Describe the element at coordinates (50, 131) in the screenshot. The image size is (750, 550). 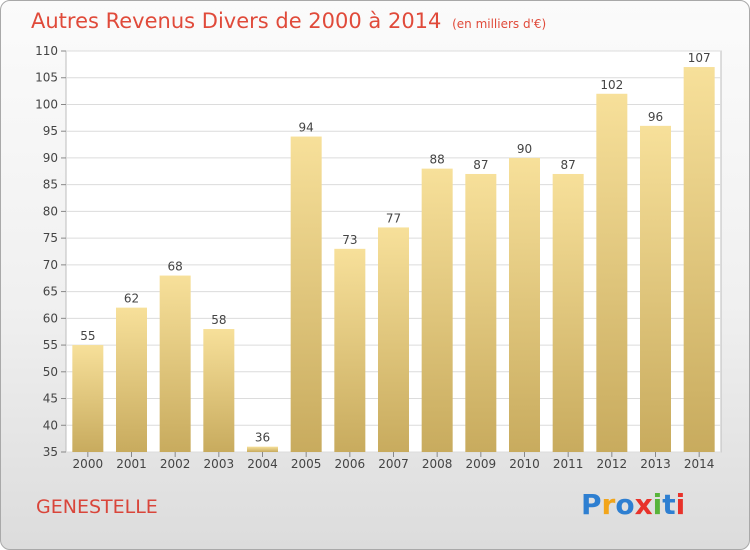
I see `y-tick-label: 95` at that location.